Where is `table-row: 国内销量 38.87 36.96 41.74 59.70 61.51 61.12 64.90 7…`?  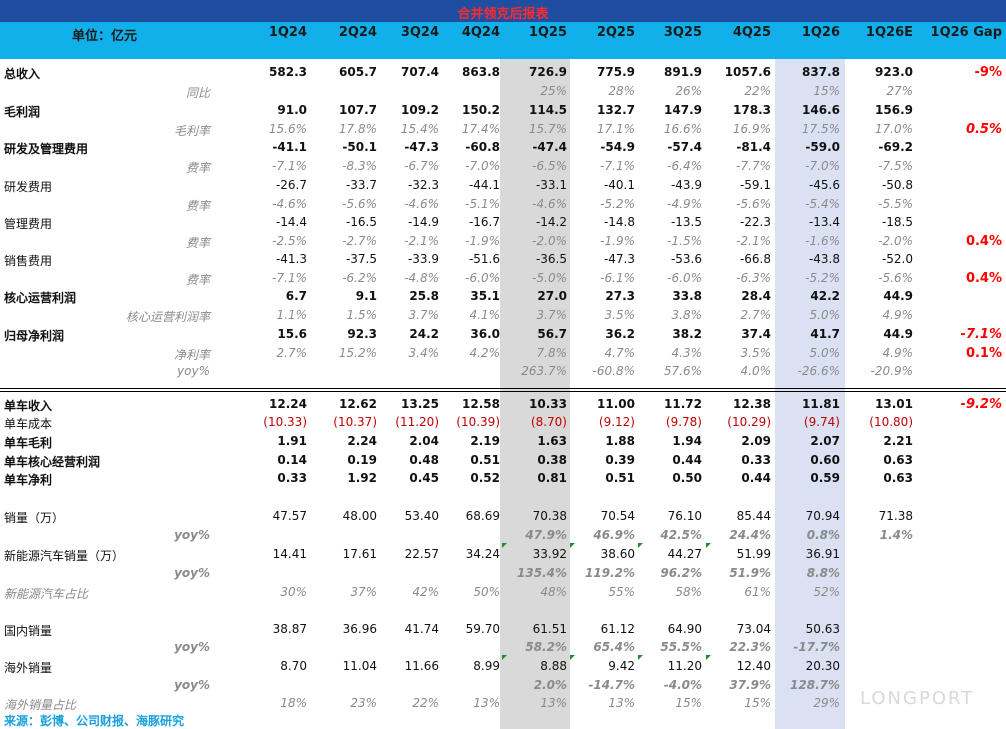 table-row: 国内销量 38.87 36.96 41.74 59.70 61.51 61.12 64.90 7… is located at coordinates (503, 629).